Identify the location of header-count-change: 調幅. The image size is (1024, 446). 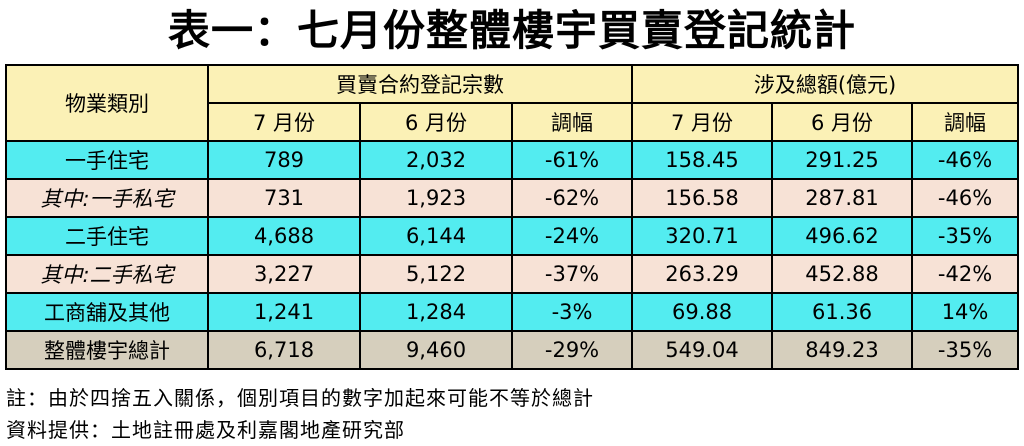
(572, 122).